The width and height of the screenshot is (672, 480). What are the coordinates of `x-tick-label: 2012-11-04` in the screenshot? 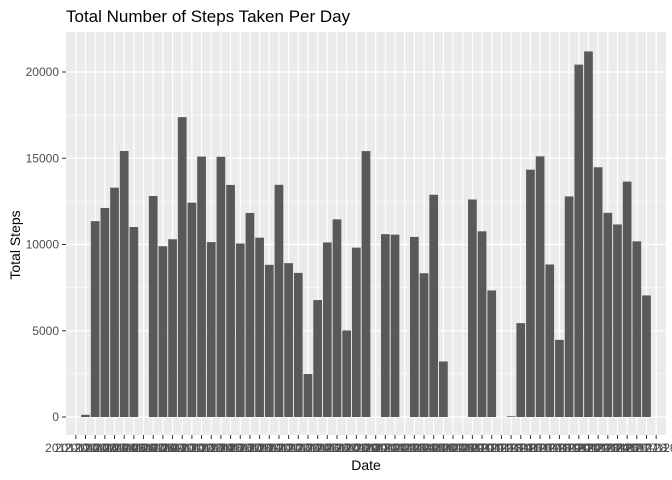 It's located at (404, 448).